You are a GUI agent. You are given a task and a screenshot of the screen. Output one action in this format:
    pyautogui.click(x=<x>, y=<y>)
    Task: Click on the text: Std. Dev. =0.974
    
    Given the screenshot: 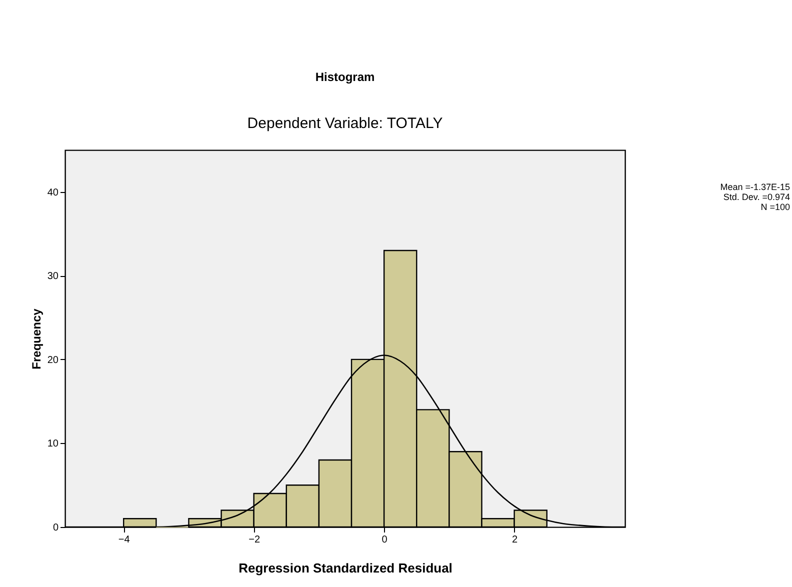 What is the action you would take?
    pyautogui.click(x=756, y=197)
    